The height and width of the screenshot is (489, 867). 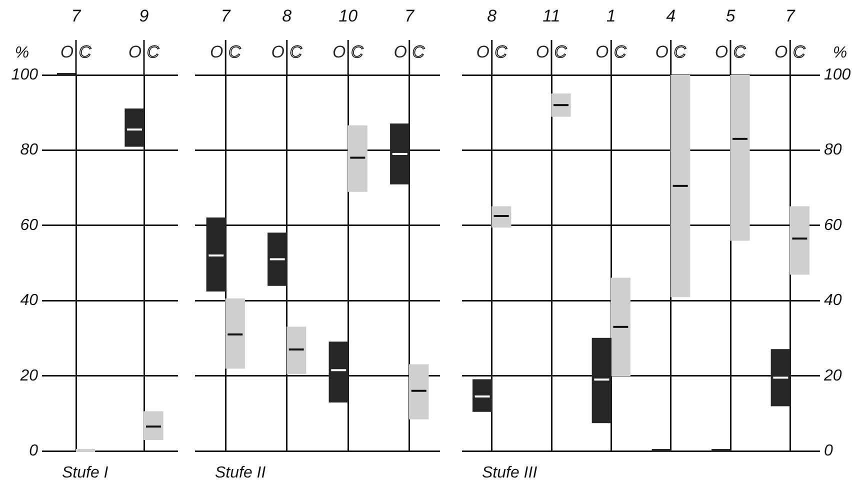 What do you see at coordinates (731, 16) in the screenshot?
I see `x-tick-label: 5` at bounding box center [731, 16].